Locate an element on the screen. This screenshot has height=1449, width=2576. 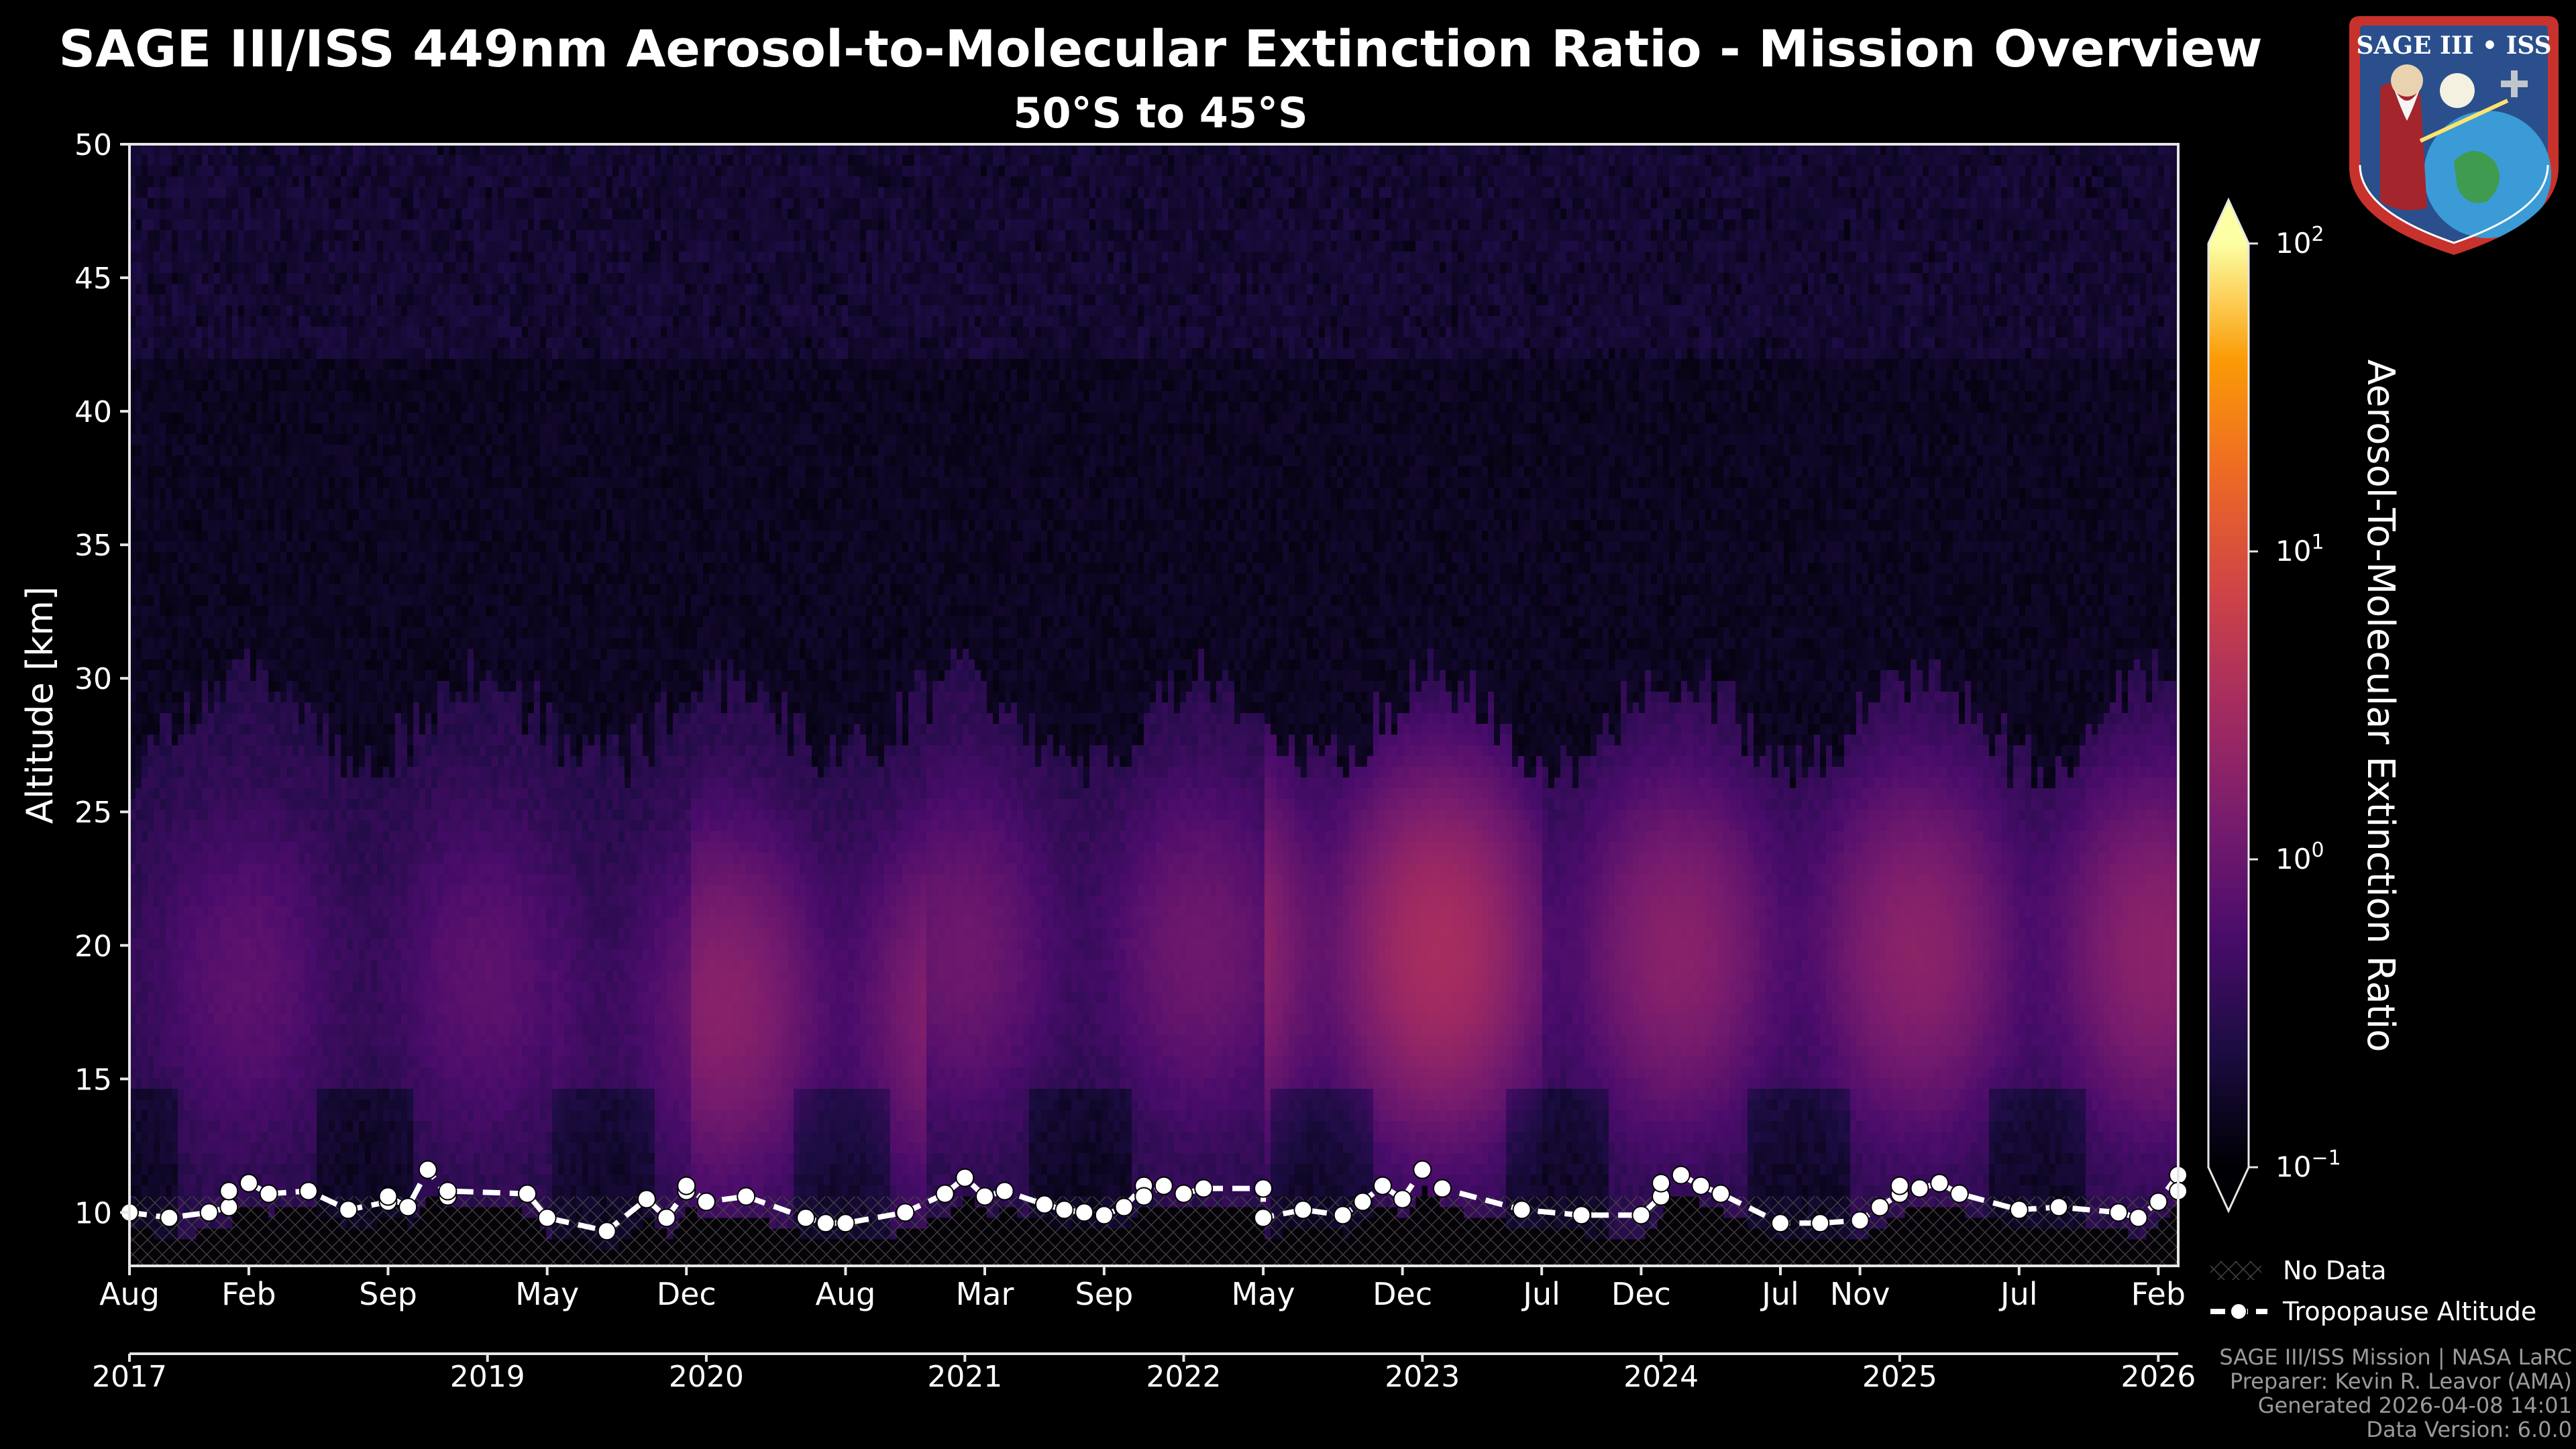
heatmap-column is located at coordinates (157, 692).